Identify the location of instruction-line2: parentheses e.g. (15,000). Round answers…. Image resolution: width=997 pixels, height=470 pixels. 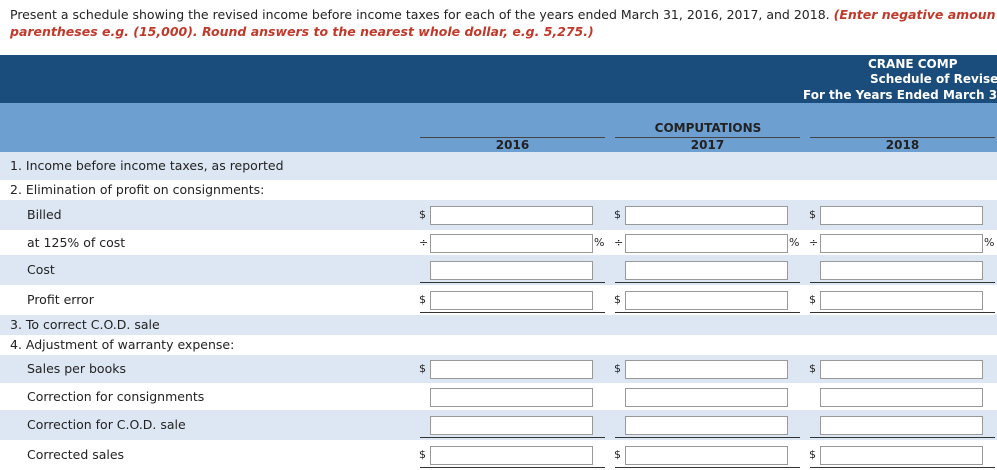
(302, 31).